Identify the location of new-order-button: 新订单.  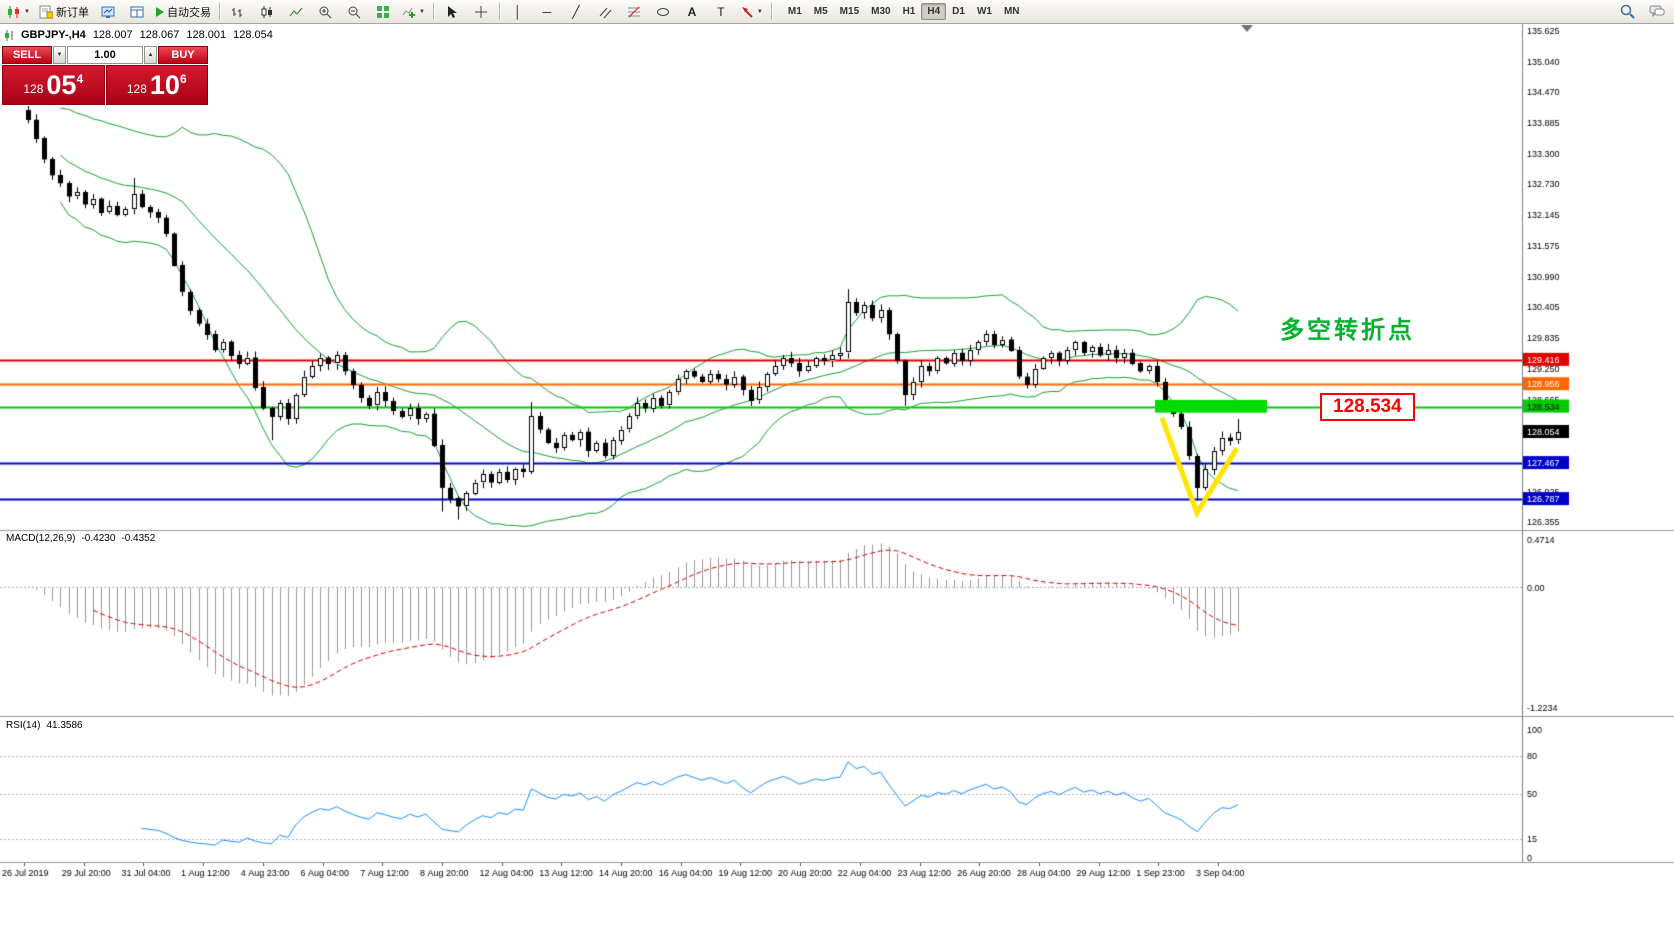
(64, 12).